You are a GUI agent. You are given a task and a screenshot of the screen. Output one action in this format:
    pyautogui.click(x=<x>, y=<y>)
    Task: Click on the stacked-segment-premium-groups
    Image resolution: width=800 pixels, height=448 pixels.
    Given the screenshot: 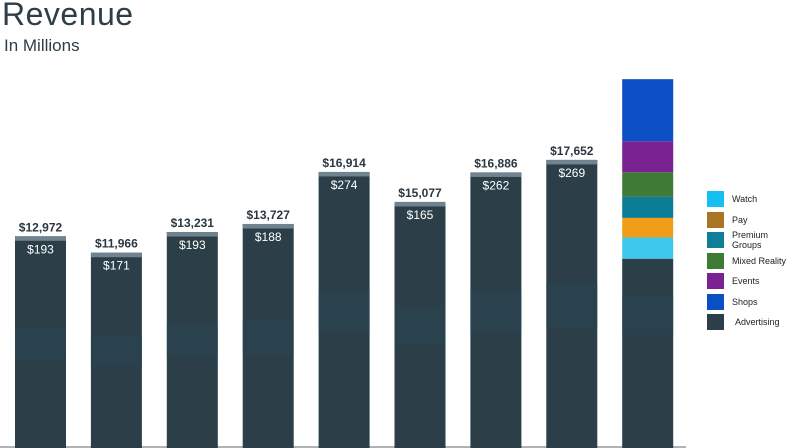 What is the action you would take?
    pyautogui.click(x=648, y=207)
    